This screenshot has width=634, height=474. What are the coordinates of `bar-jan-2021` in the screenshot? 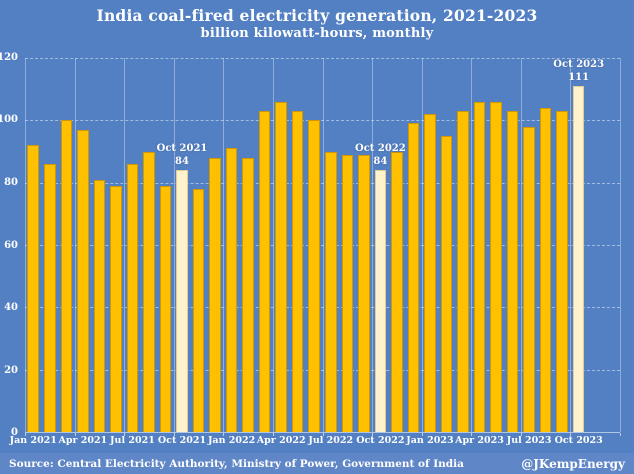 It's located at (33, 288).